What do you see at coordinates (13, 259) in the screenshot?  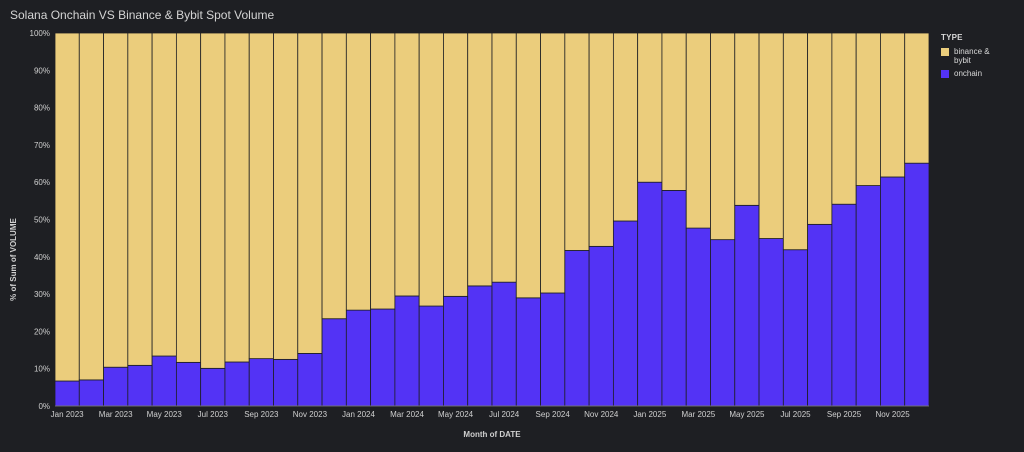 I see `y-axis-title: % of Sum of VOLUME` at bounding box center [13, 259].